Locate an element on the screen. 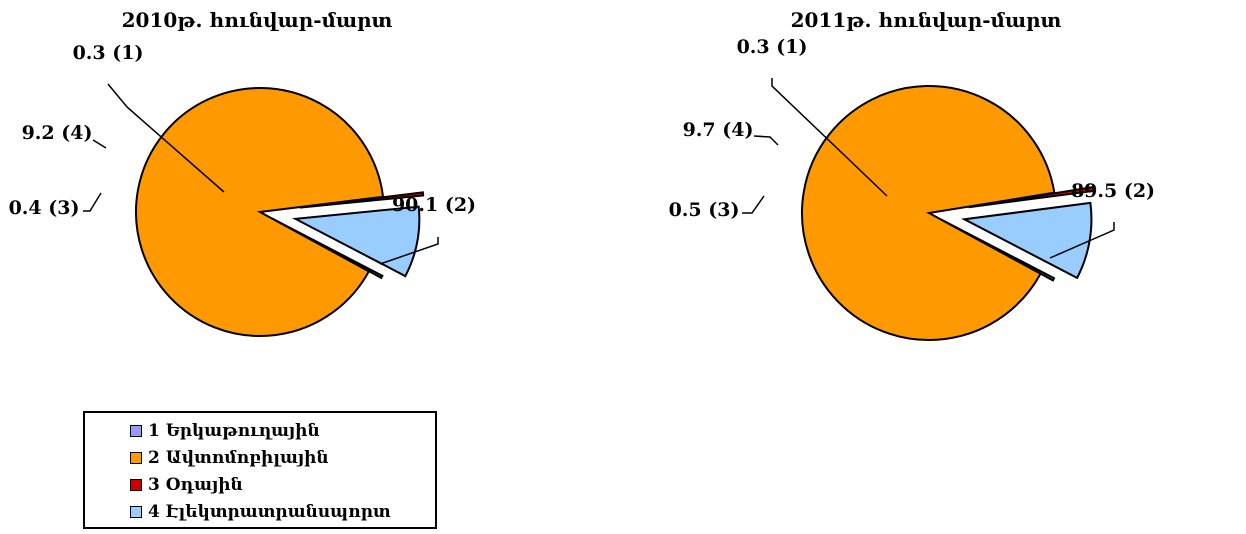  legend-label-2: 2 Ավտոմոբիլային is located at coordinates (238, 458).